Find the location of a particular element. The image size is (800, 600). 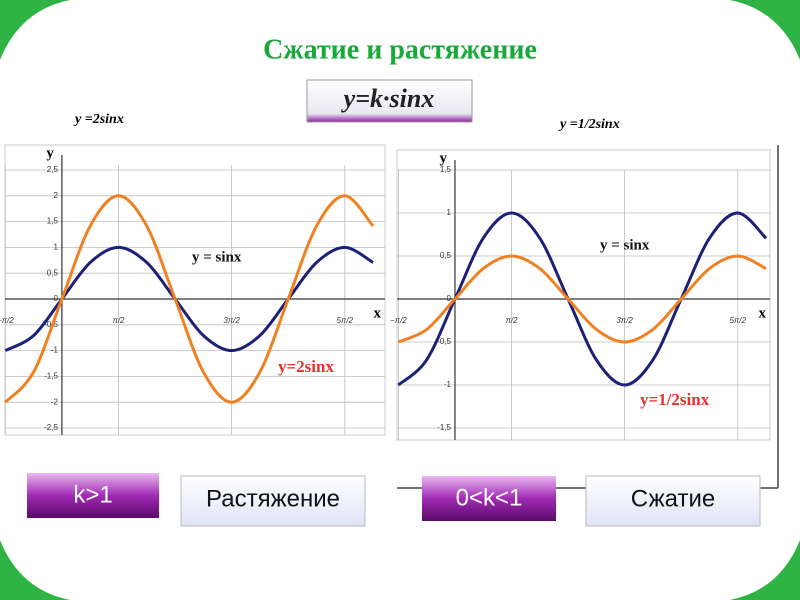

series-label: y=1/2sinx is located at coordinates (675, 399).